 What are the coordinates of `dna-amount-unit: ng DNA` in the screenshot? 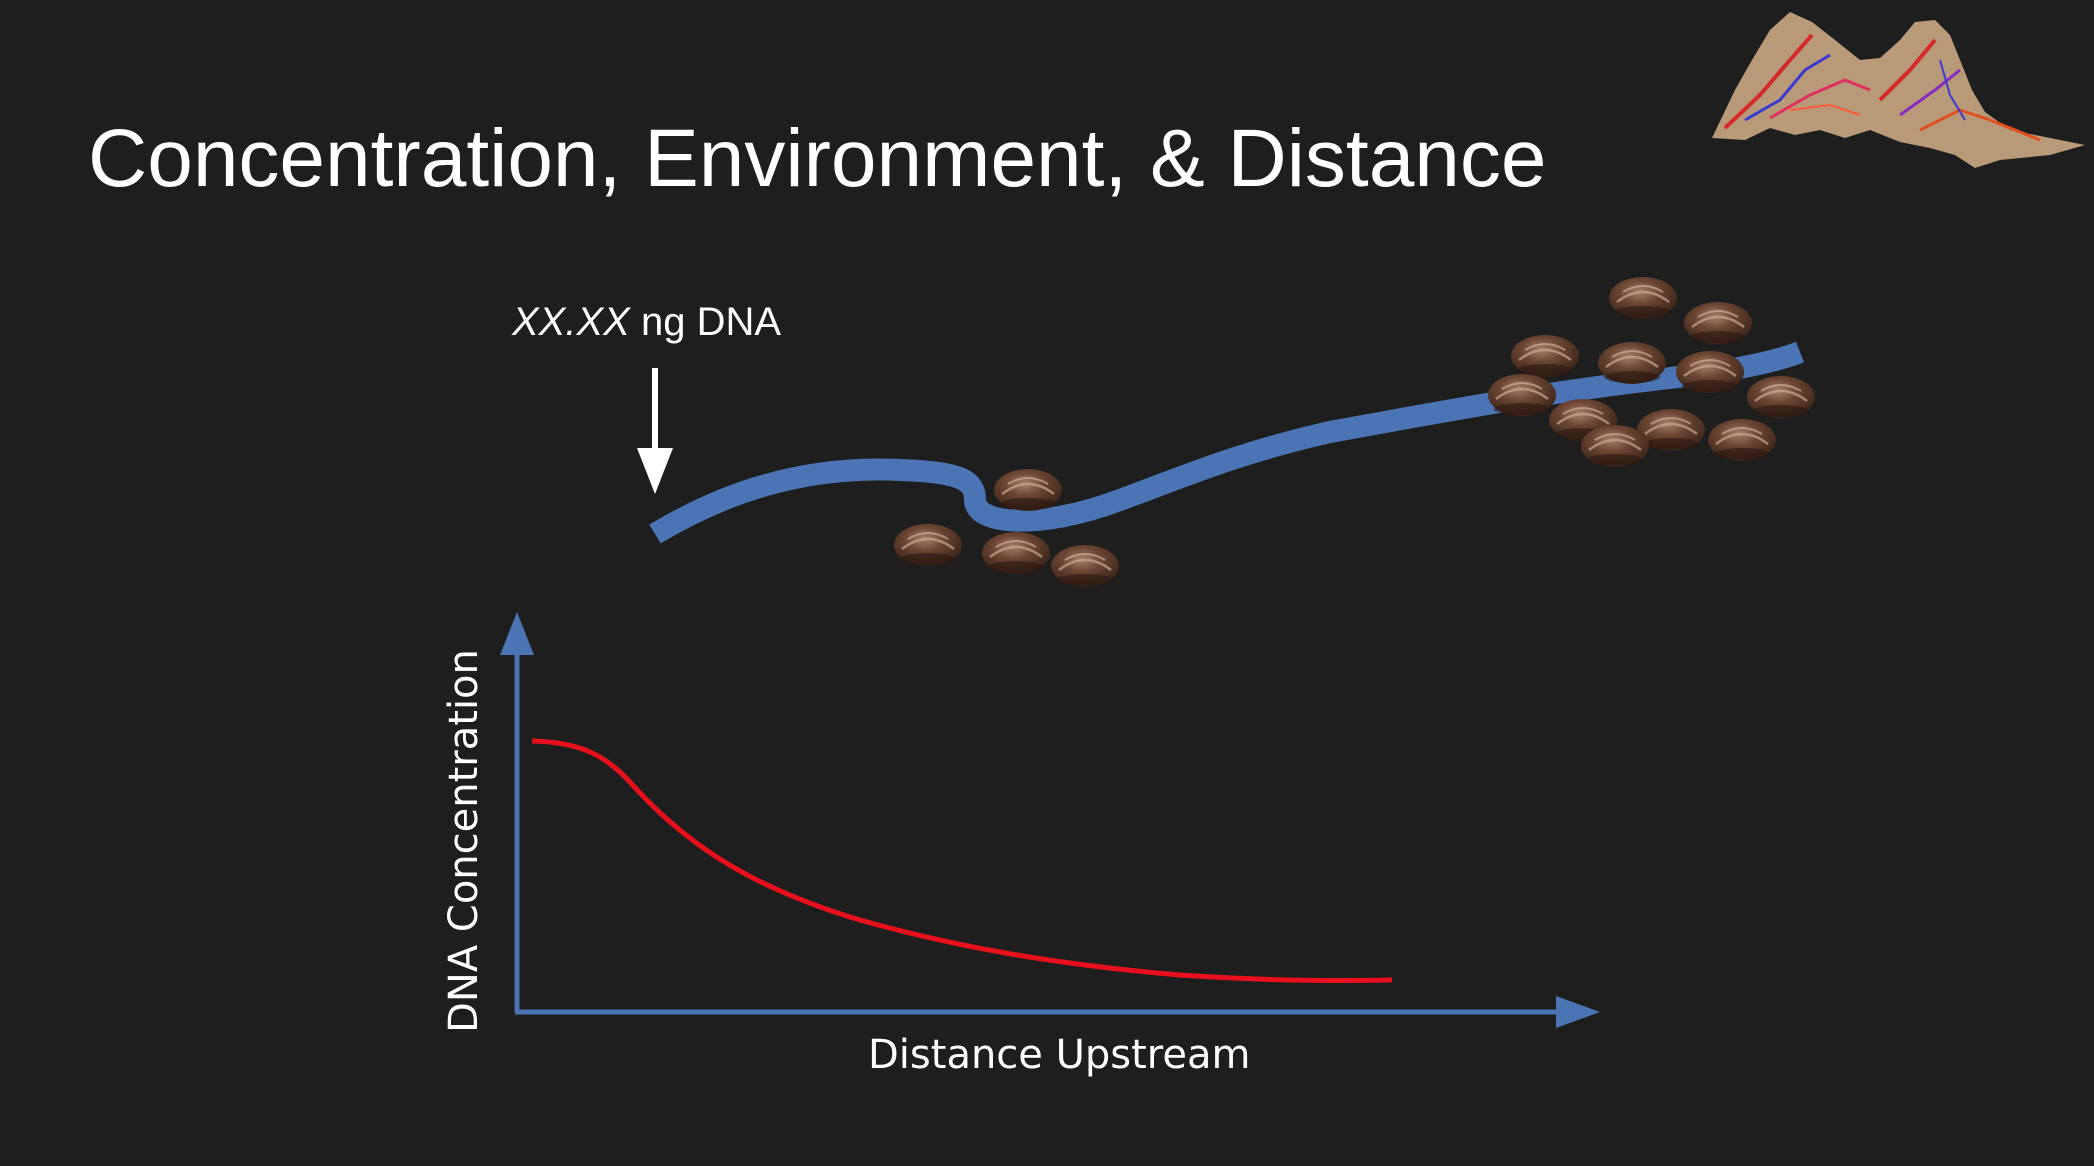 It's located at (705, 322).